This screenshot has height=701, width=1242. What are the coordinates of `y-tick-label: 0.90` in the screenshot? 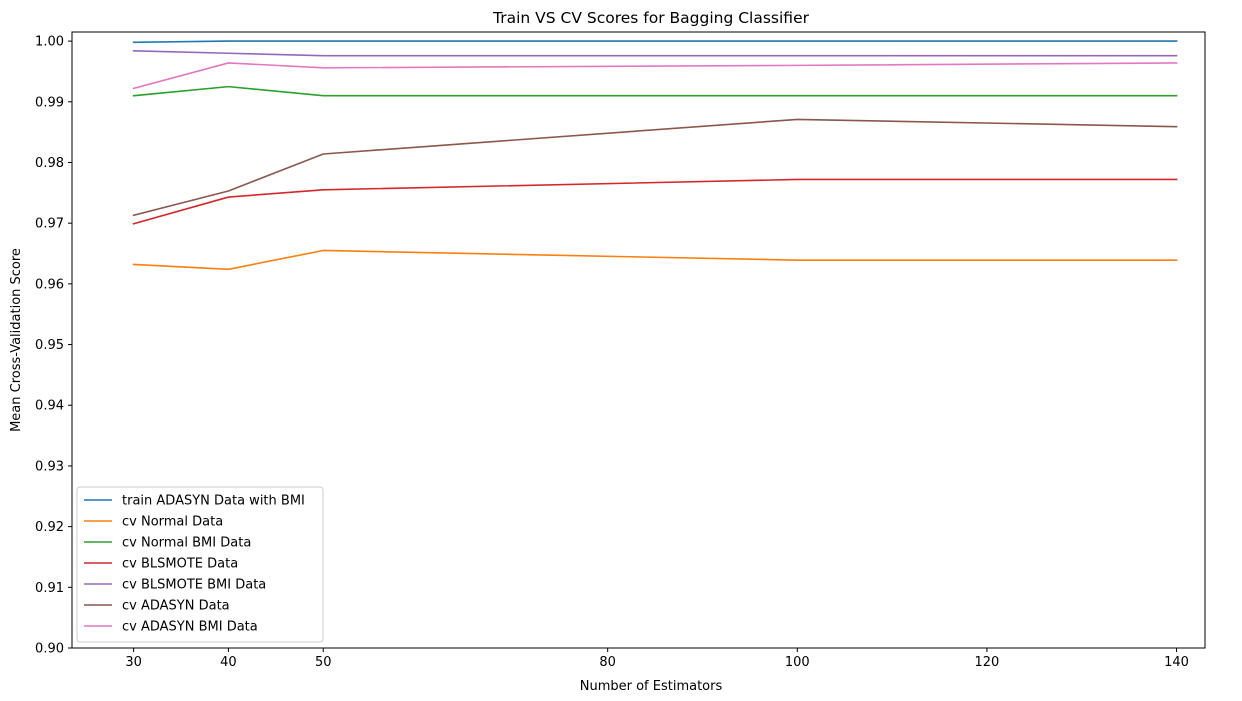 It's located at (49, 649).